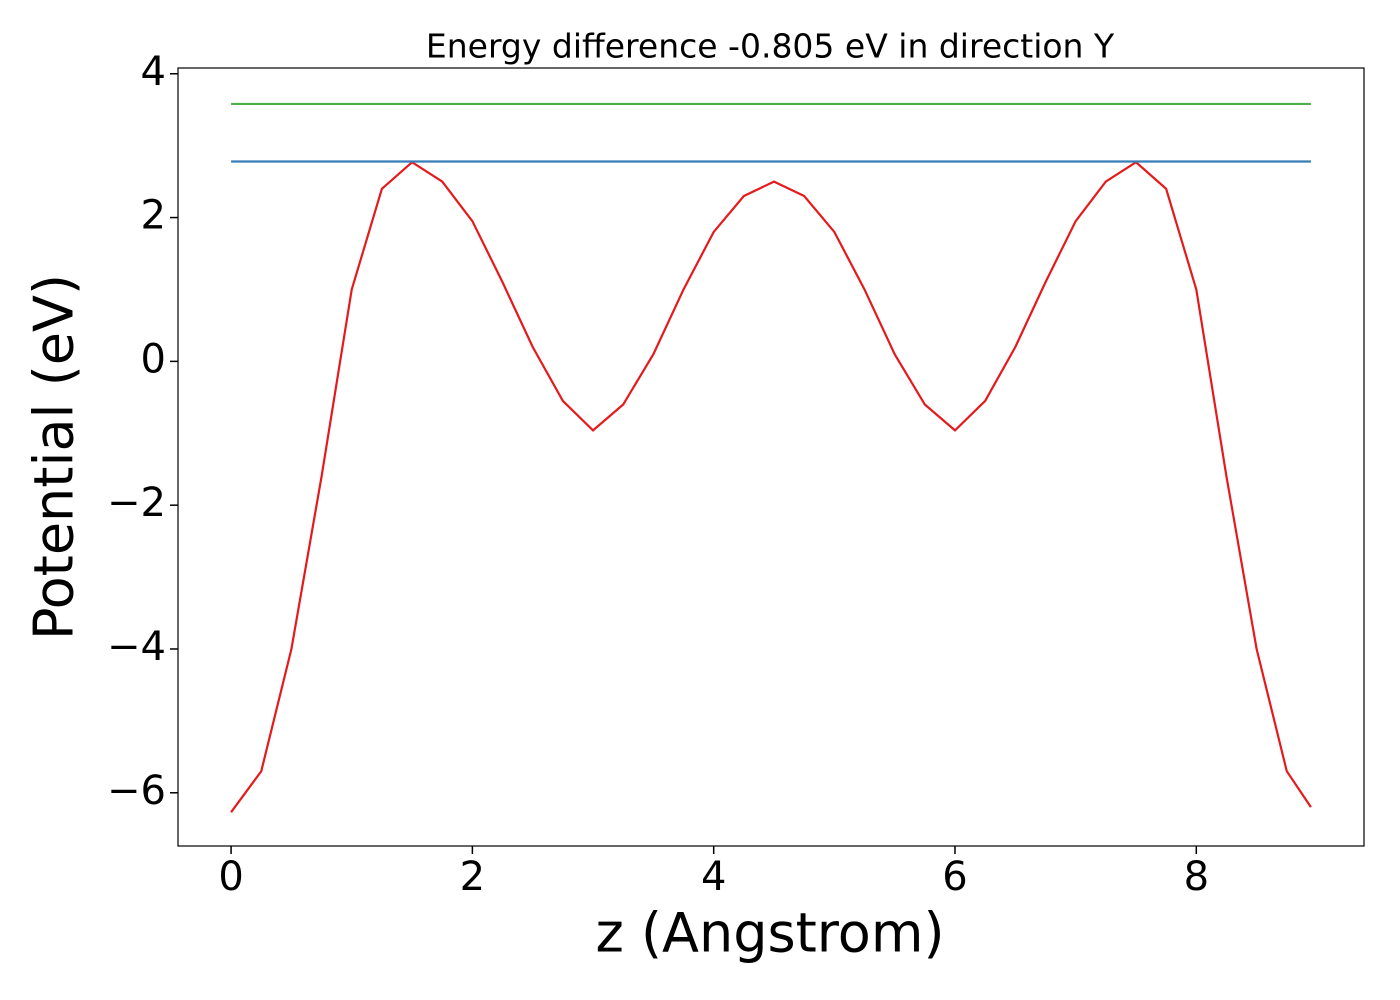  Describe the element at coordinates (1196, 877) in the screenshot. I see `x-tick-label: 8` at that location.